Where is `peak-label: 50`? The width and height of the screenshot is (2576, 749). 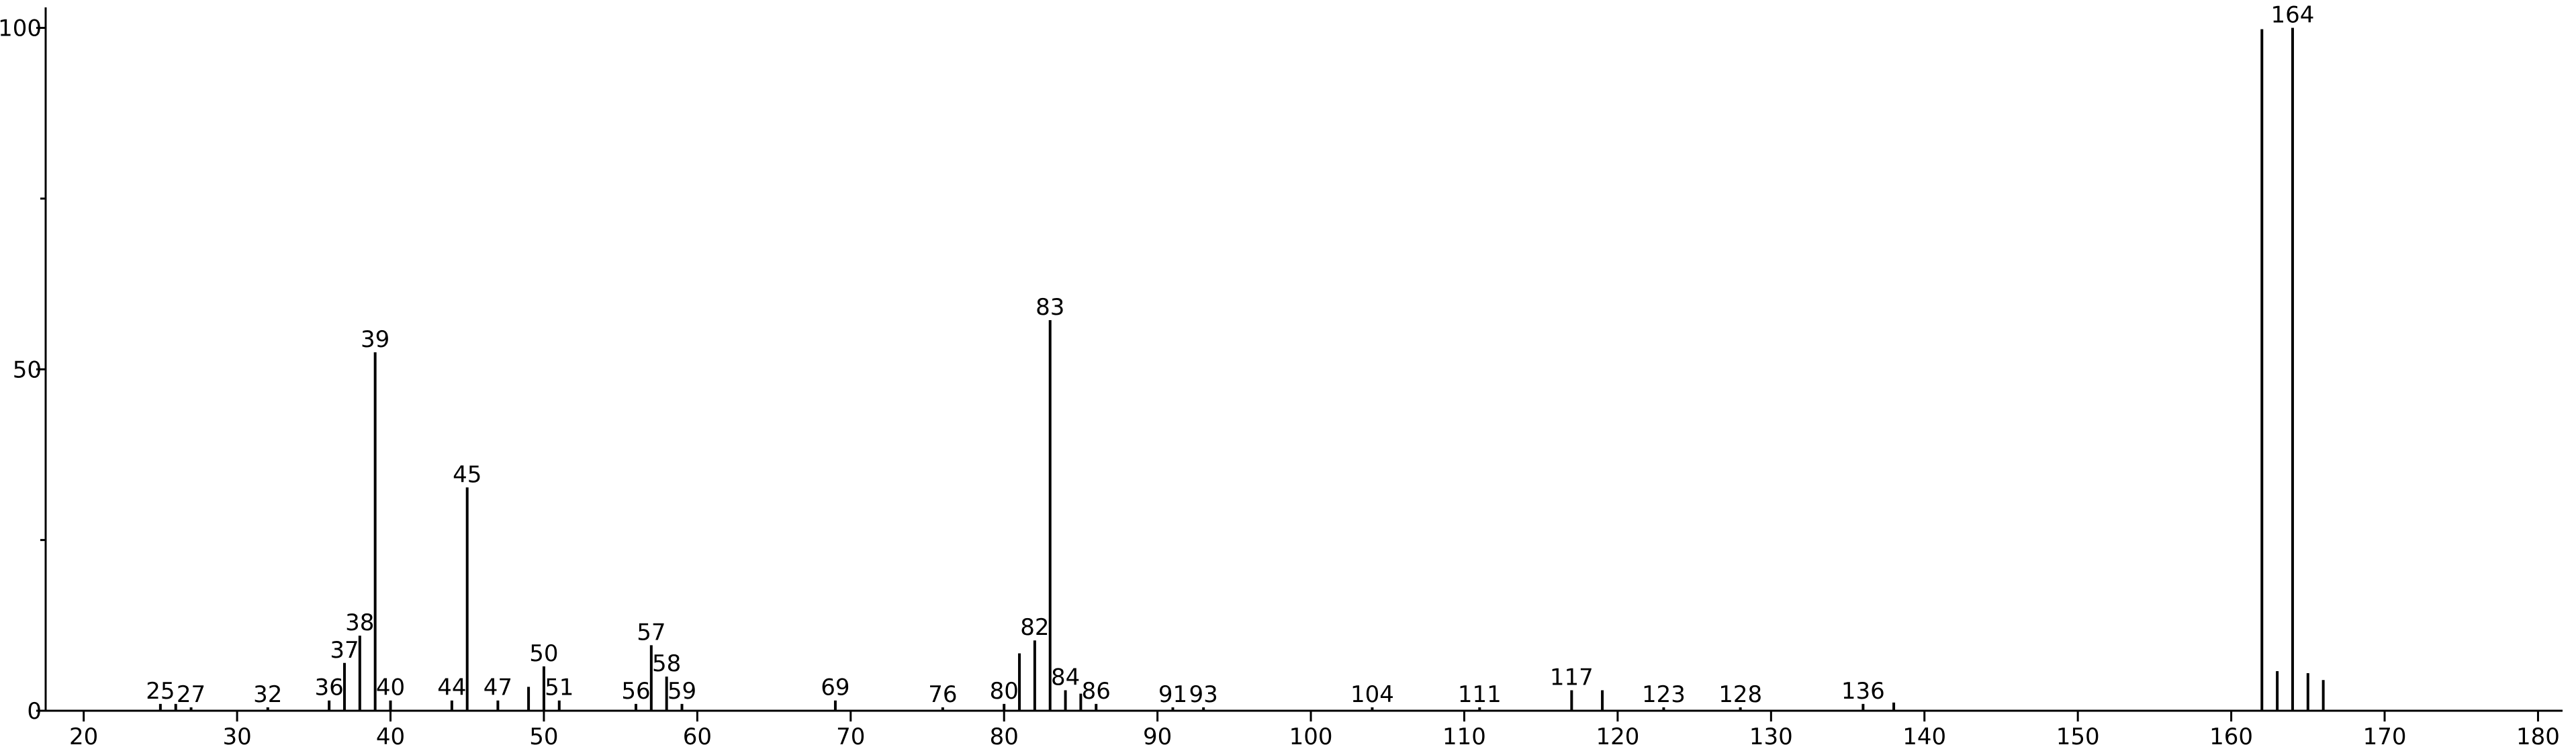
peak-label: 50 is located at coordinates (543, 654).